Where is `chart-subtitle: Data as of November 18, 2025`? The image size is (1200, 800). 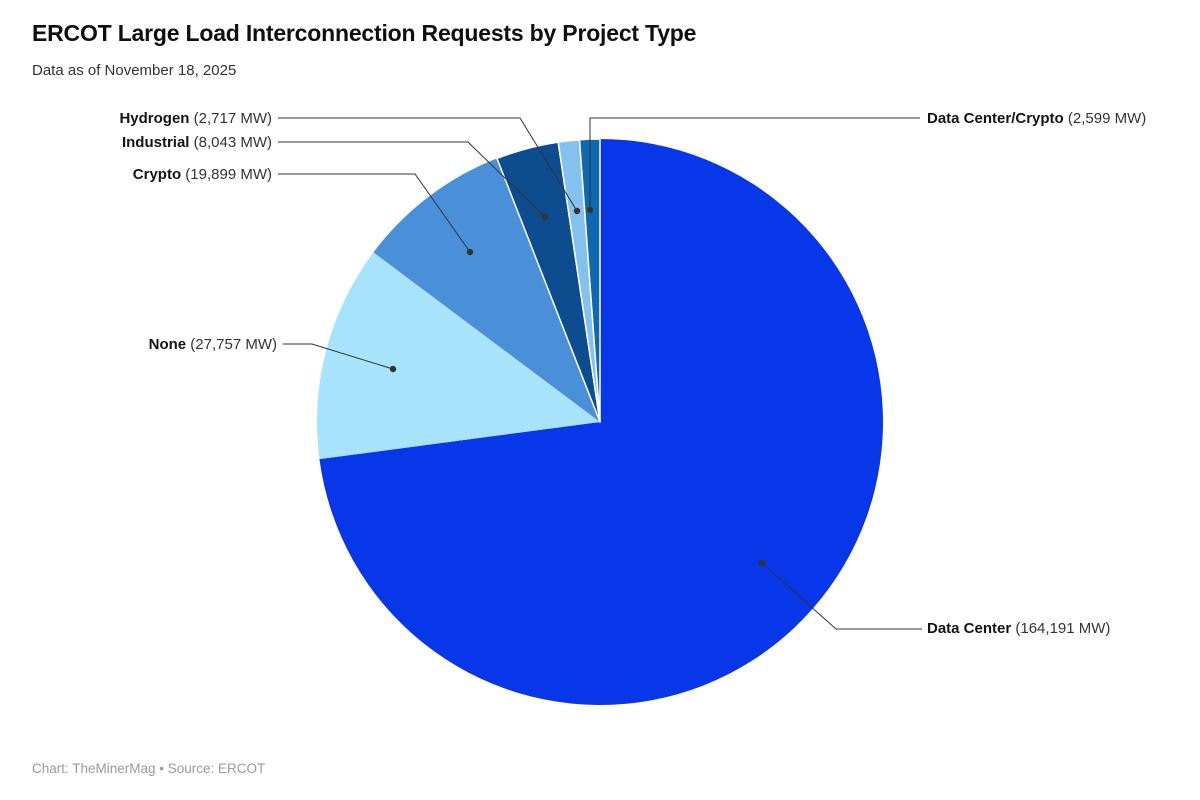
chart-subtitle: Data as of November 18, 2025 is located at coordinates (134, 70).